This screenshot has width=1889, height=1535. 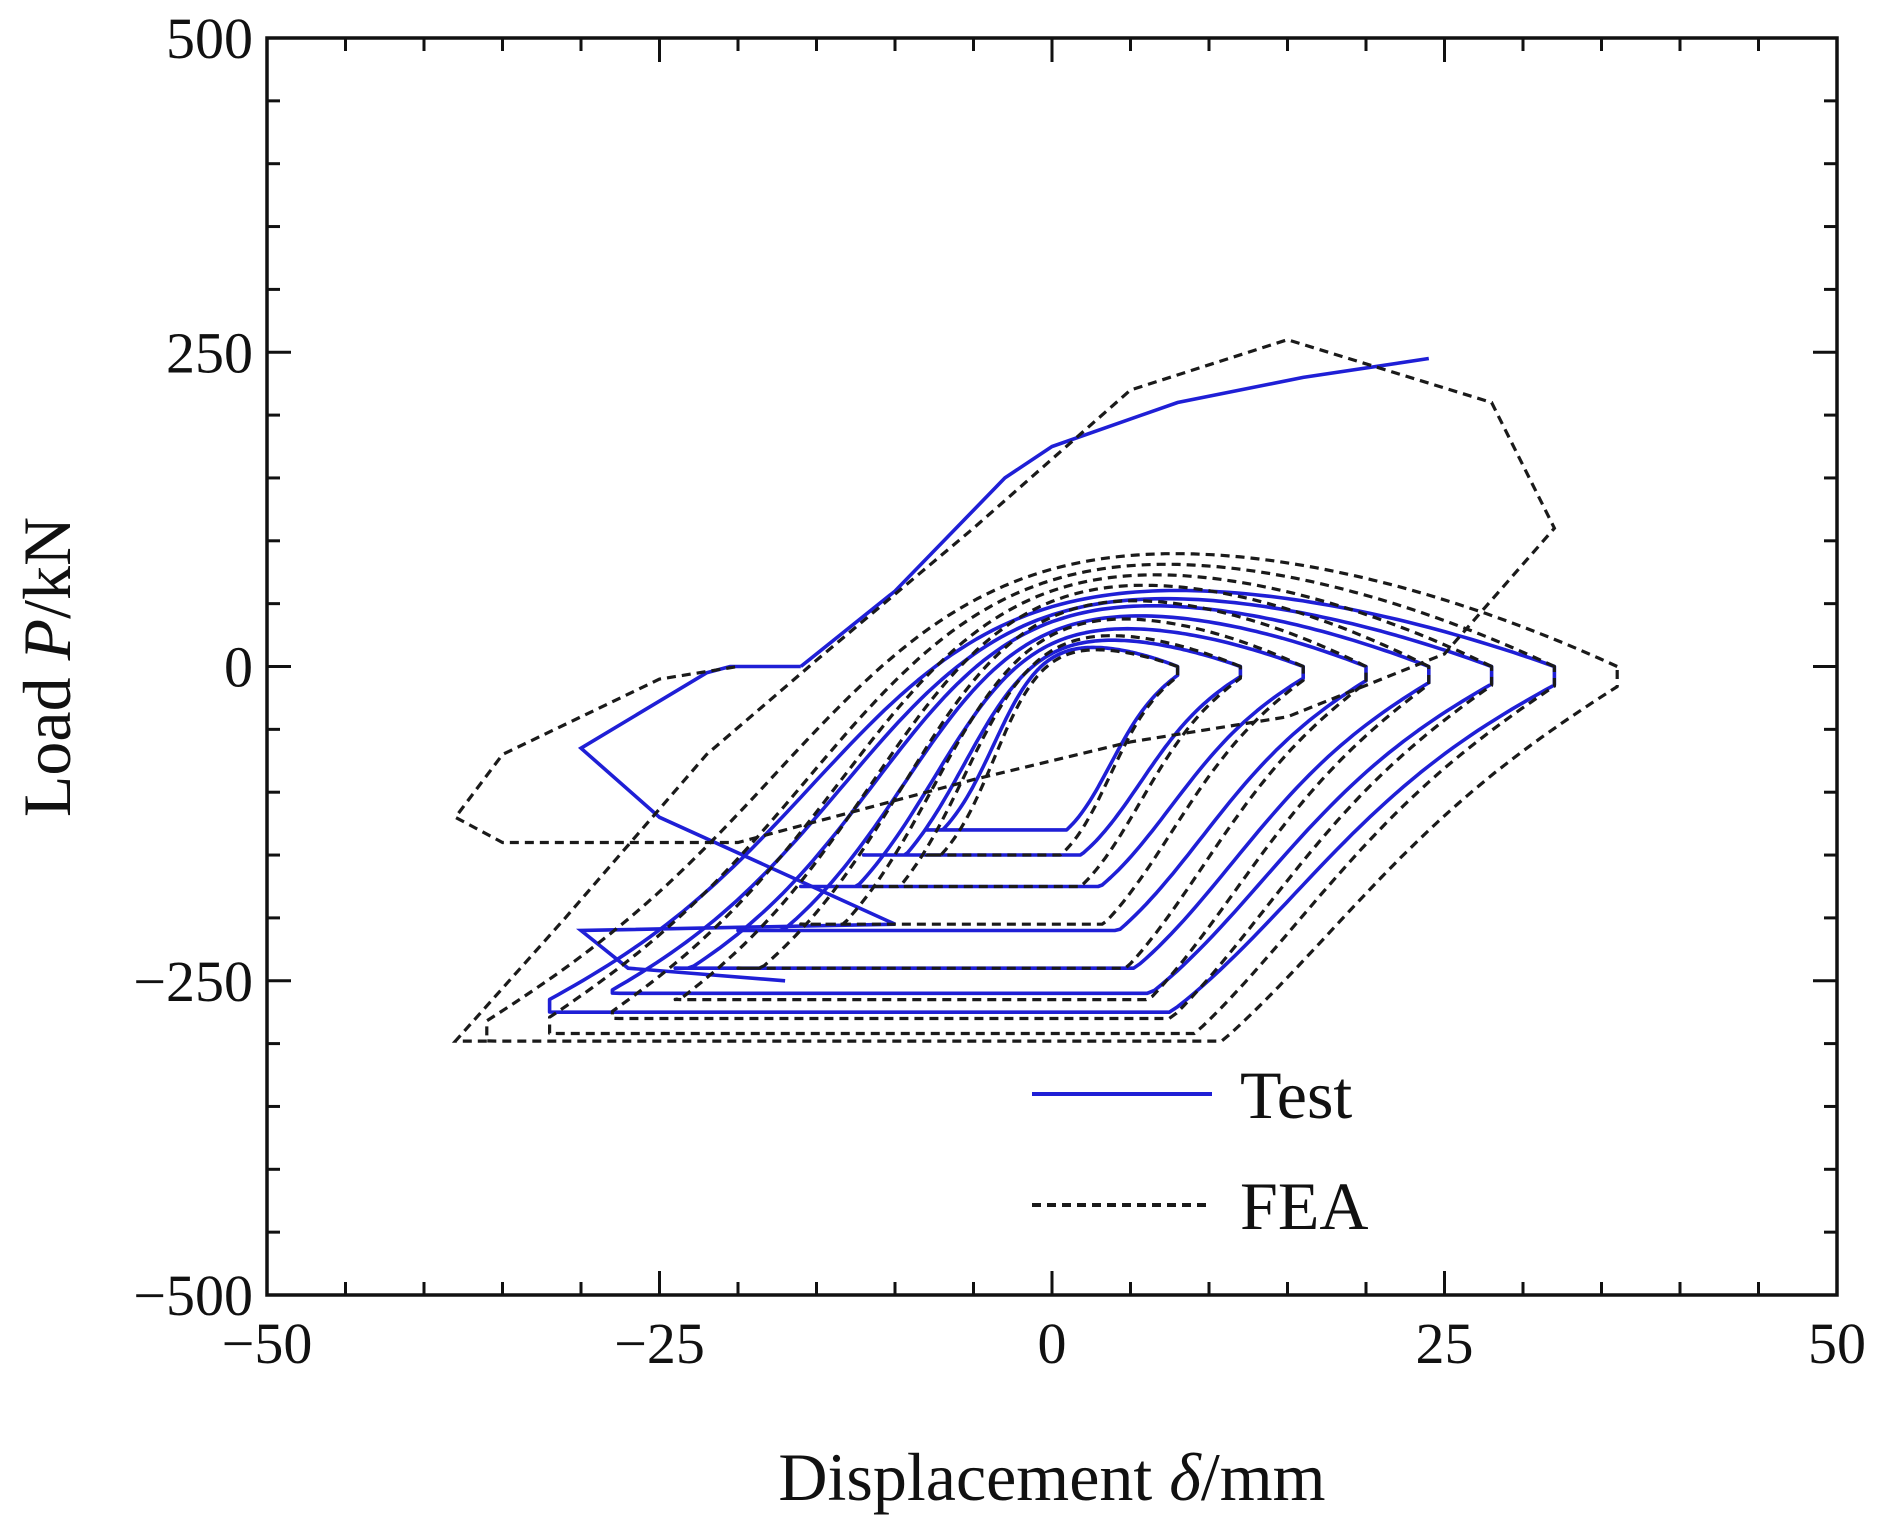 What do you see at coordinates (238, 667) in the screenshot?
I see `y-tick-label: 0` at bounding box center [238, 667].